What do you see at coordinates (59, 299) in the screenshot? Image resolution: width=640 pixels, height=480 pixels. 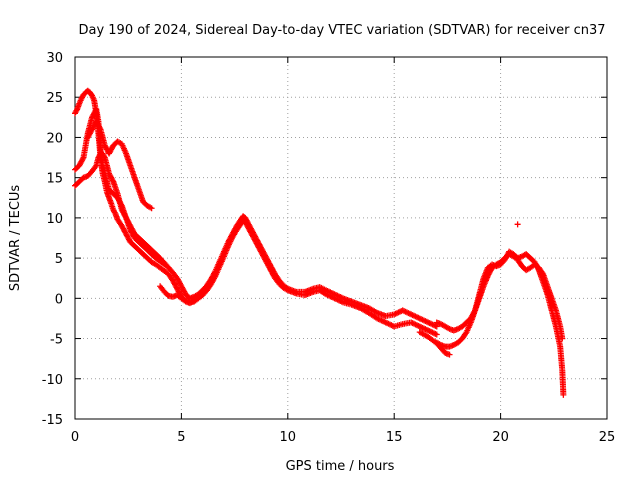 I see `y-tick-label: 0` at bounding box center [59, 299].